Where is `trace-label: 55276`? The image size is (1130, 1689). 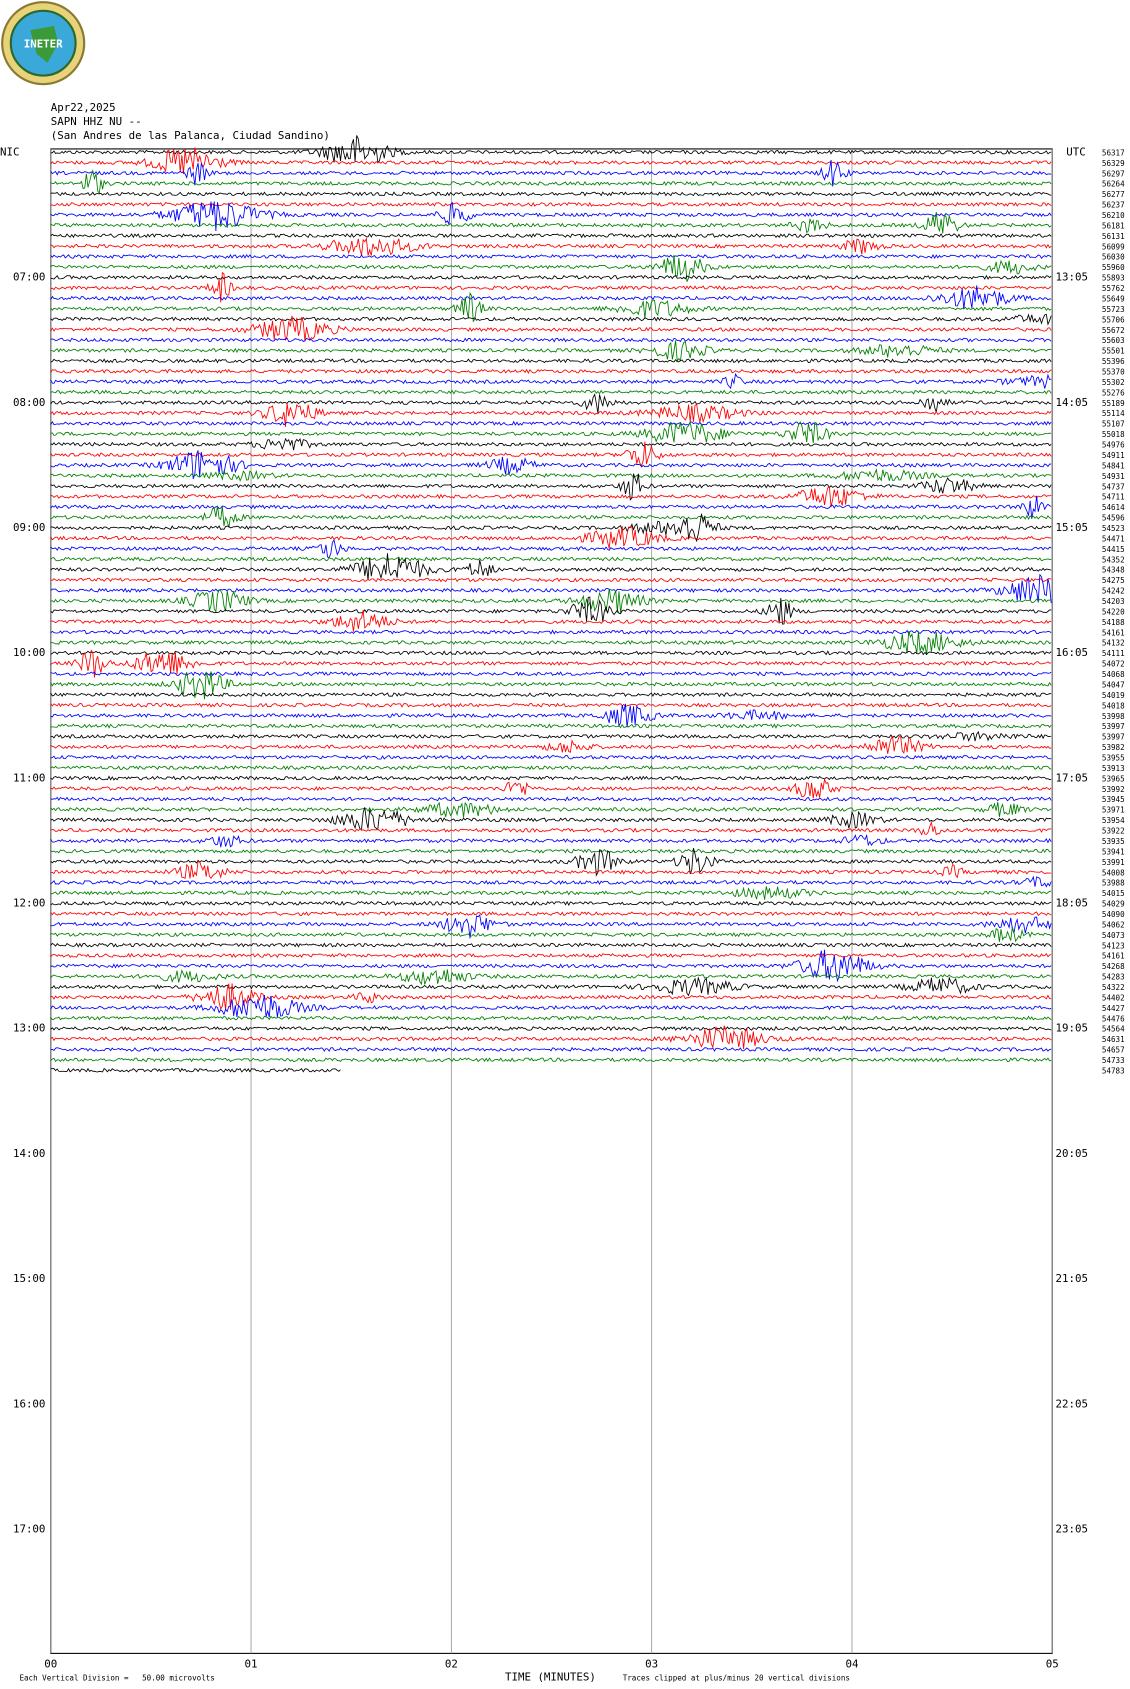
trace-label: 55276 is located at coordinates (1113, 392).